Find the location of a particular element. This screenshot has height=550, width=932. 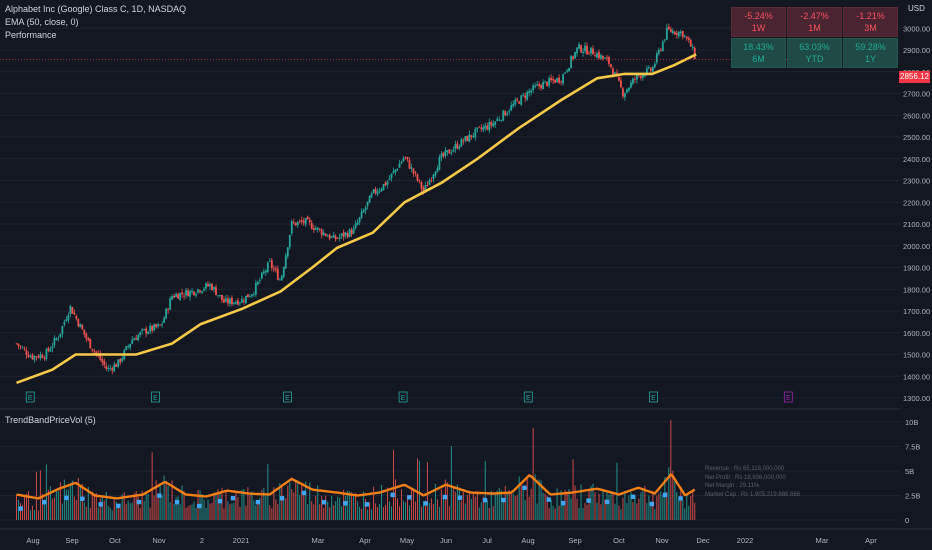

time-tick-label: Apr is located at coordinates (365, 540).